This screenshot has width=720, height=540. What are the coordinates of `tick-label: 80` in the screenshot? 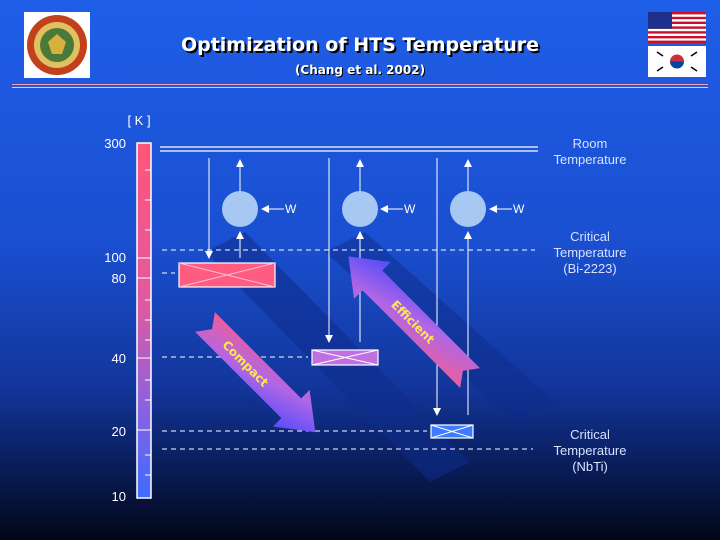 It's located at (118, 278).